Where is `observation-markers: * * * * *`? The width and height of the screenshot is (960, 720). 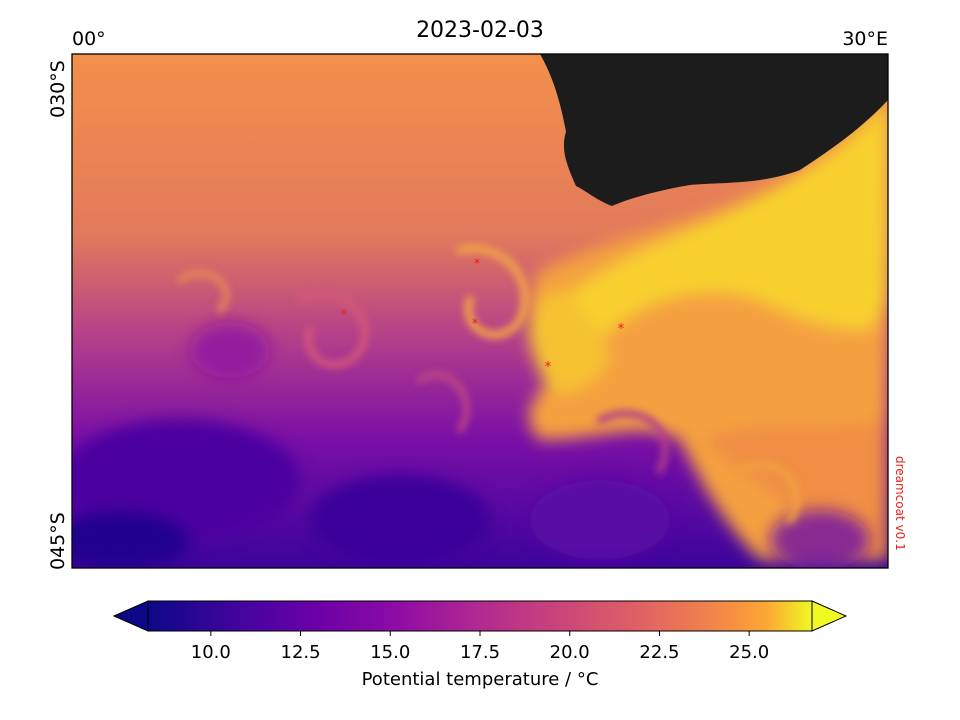 observation-markers: * * * * * is located at coordinates (483, 316).